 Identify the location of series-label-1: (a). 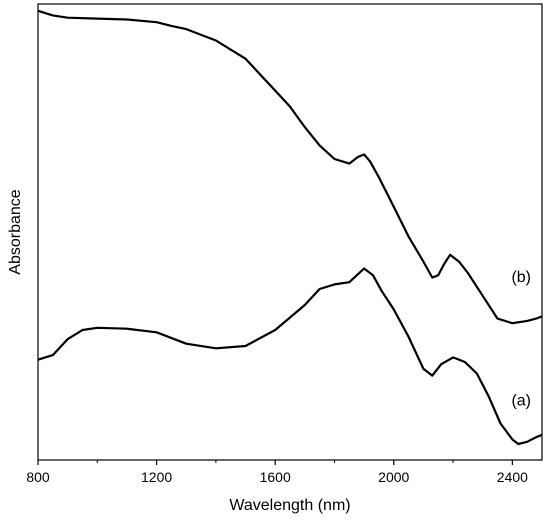
(521, 400).